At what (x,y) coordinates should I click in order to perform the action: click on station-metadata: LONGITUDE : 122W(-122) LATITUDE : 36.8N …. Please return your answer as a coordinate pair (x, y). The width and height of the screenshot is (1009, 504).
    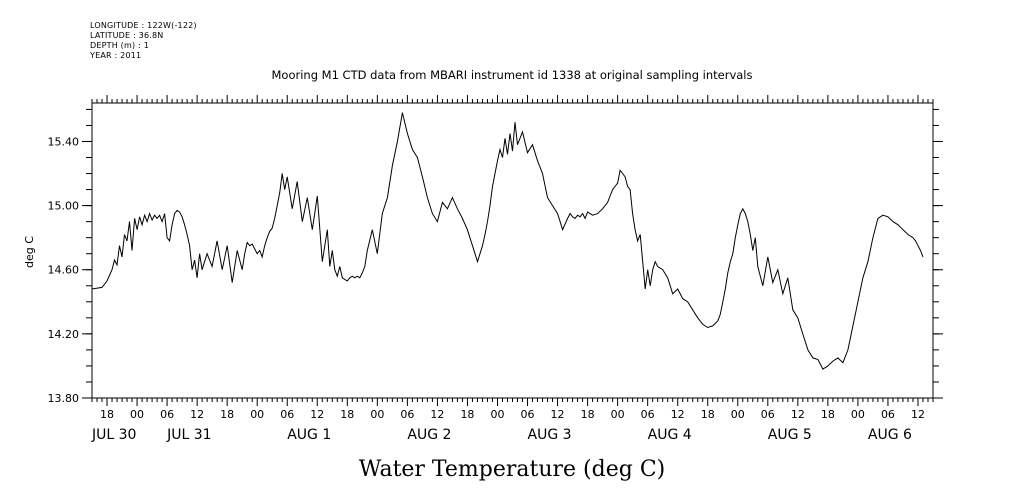
    Looking at the image, I should click on (143, 41).